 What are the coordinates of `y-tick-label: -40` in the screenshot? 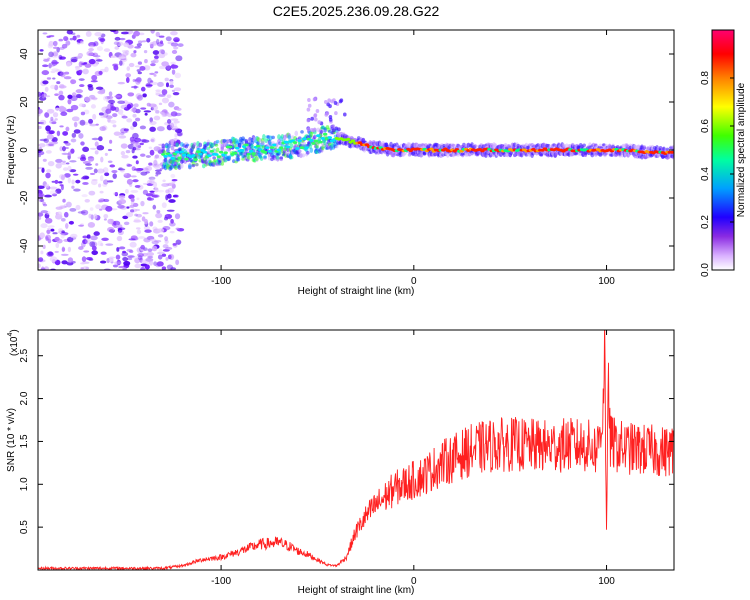 It's located at (24, 245).